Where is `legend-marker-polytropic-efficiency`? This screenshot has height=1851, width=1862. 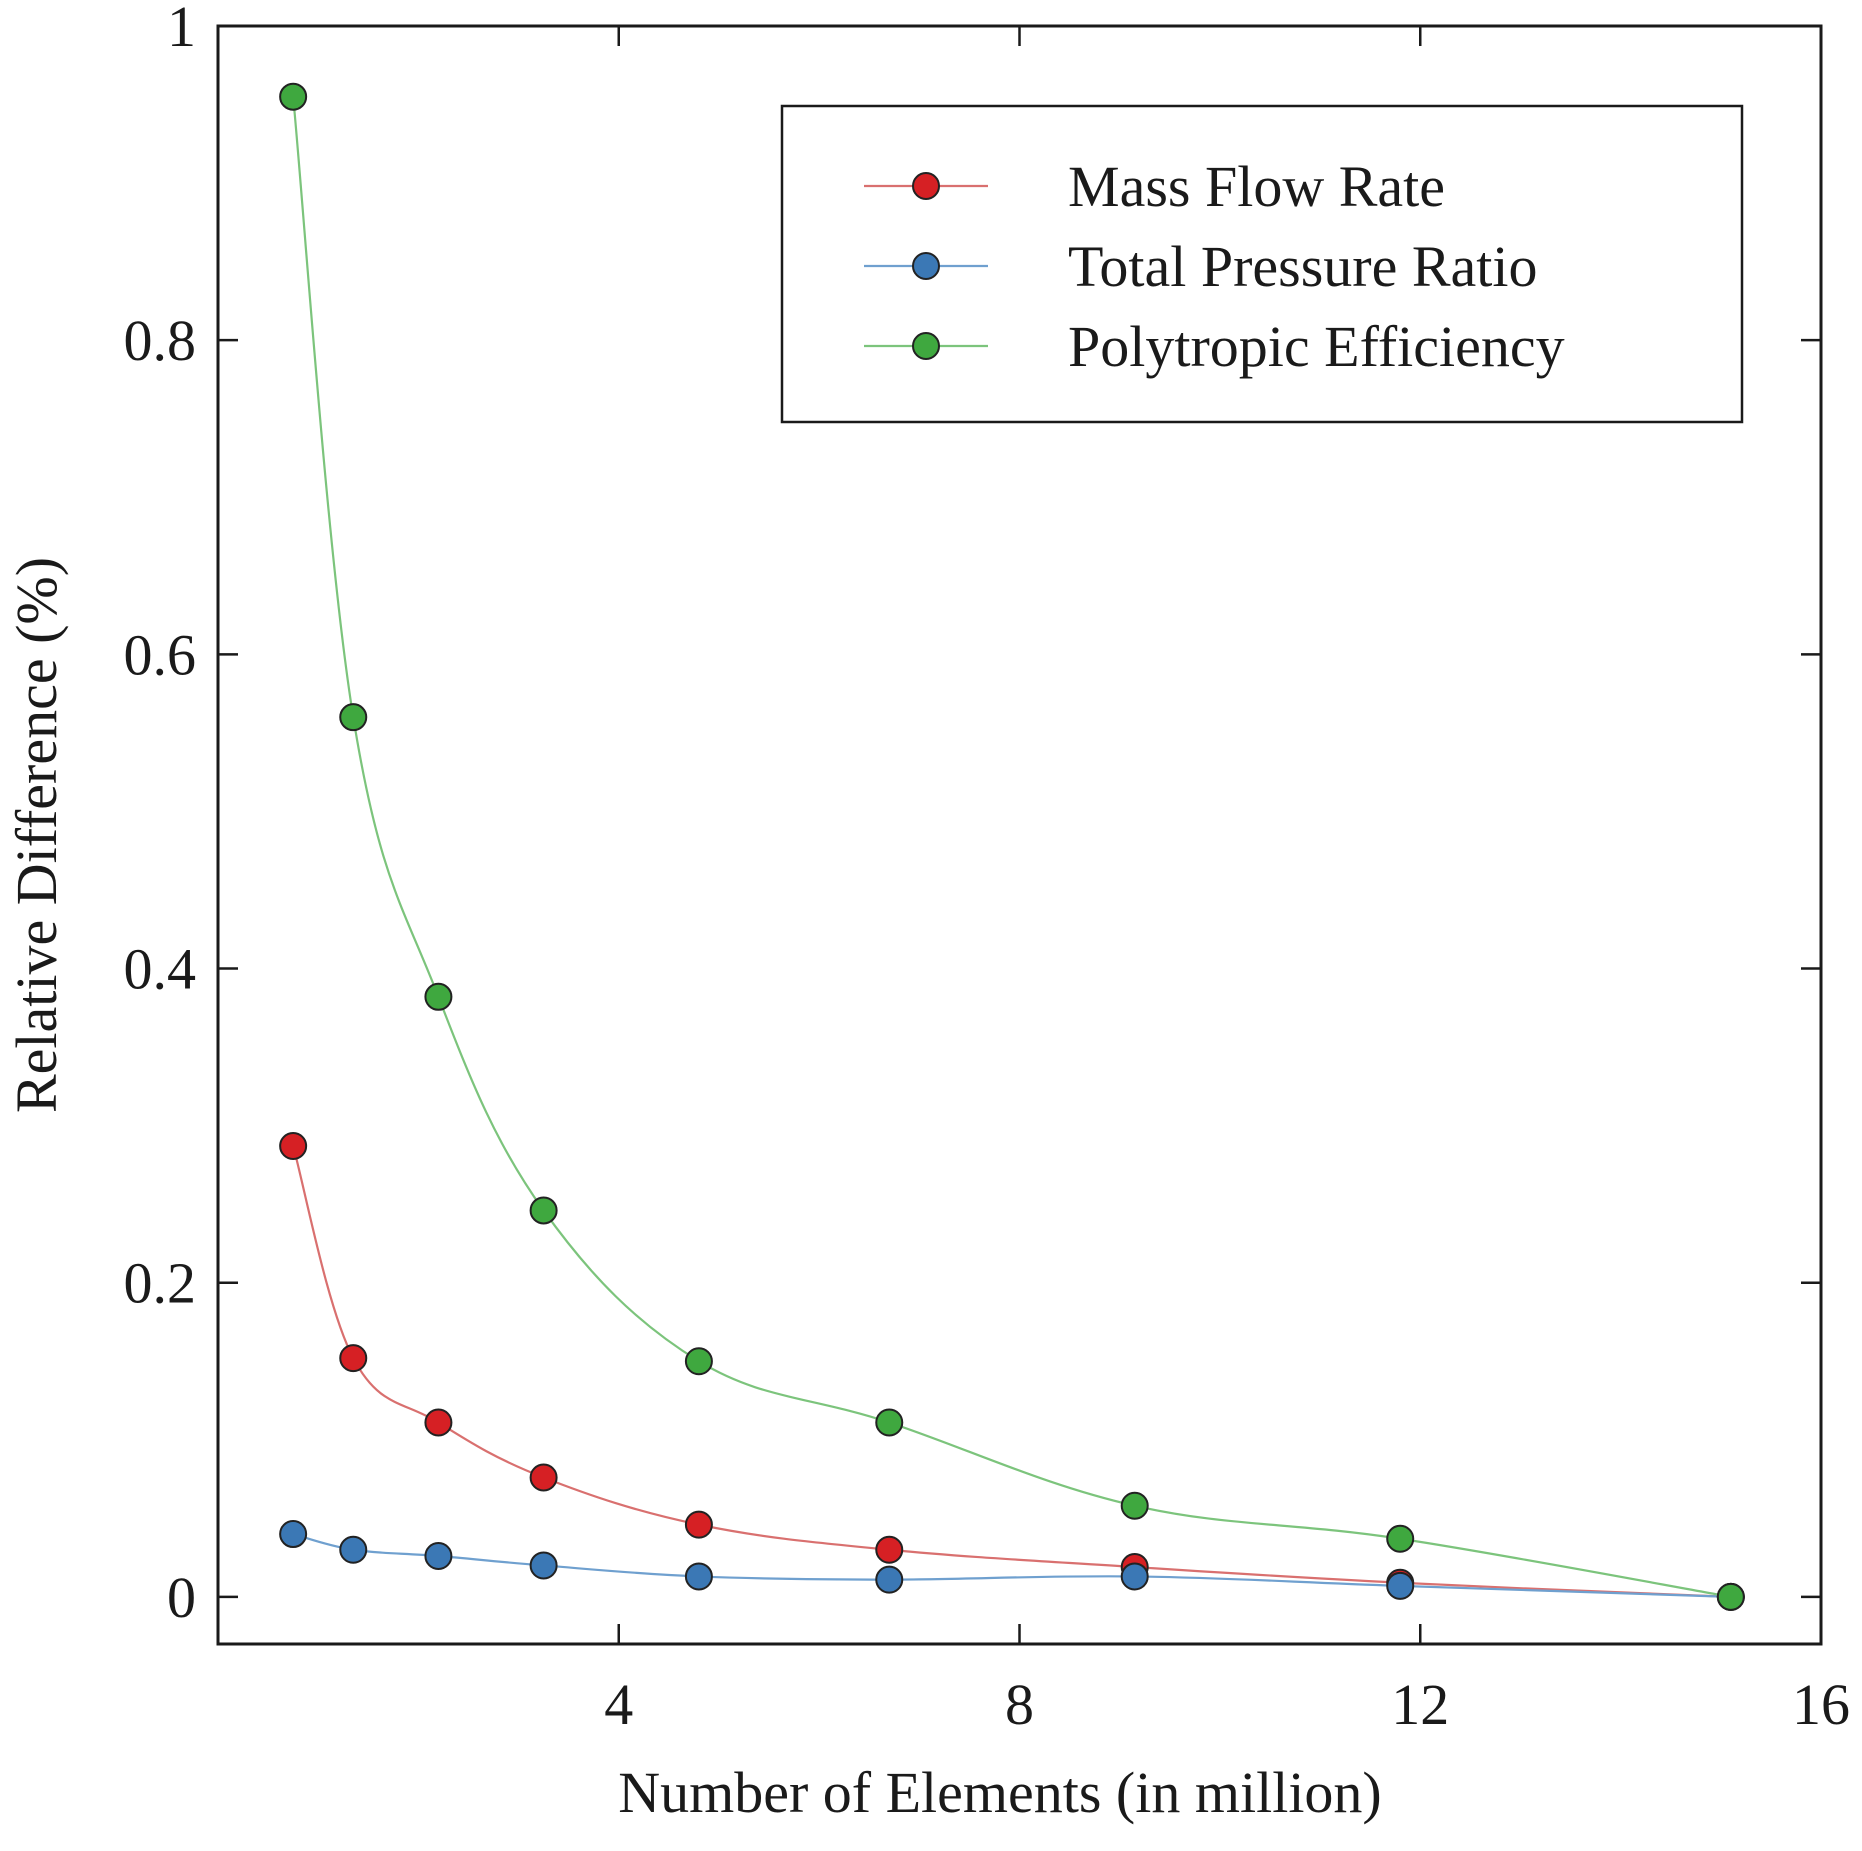
legend-marker-polytropic-efficiency is located at coordinates (926, 346).